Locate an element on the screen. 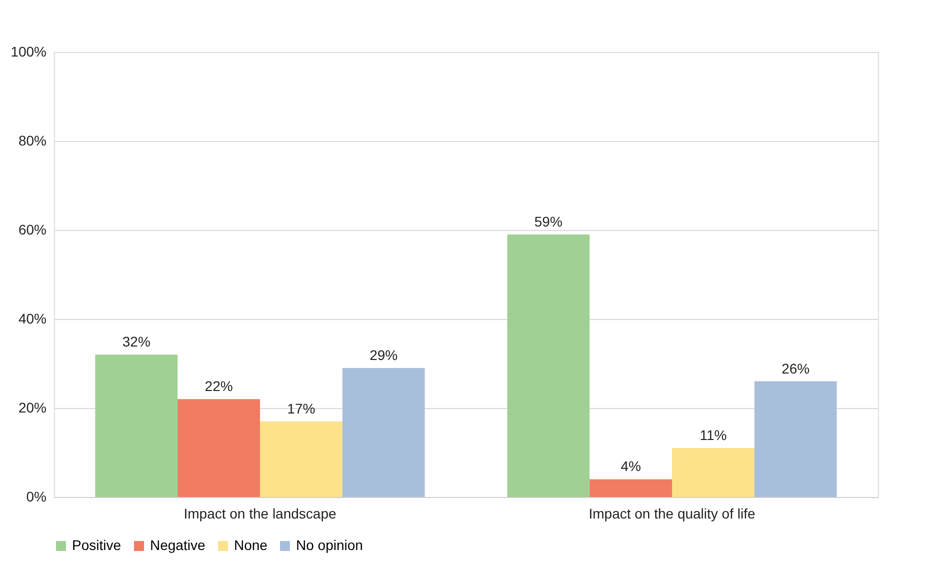 This screenshot has height=571, width=941. data-label: 32% is located at coordinates (136, 342).